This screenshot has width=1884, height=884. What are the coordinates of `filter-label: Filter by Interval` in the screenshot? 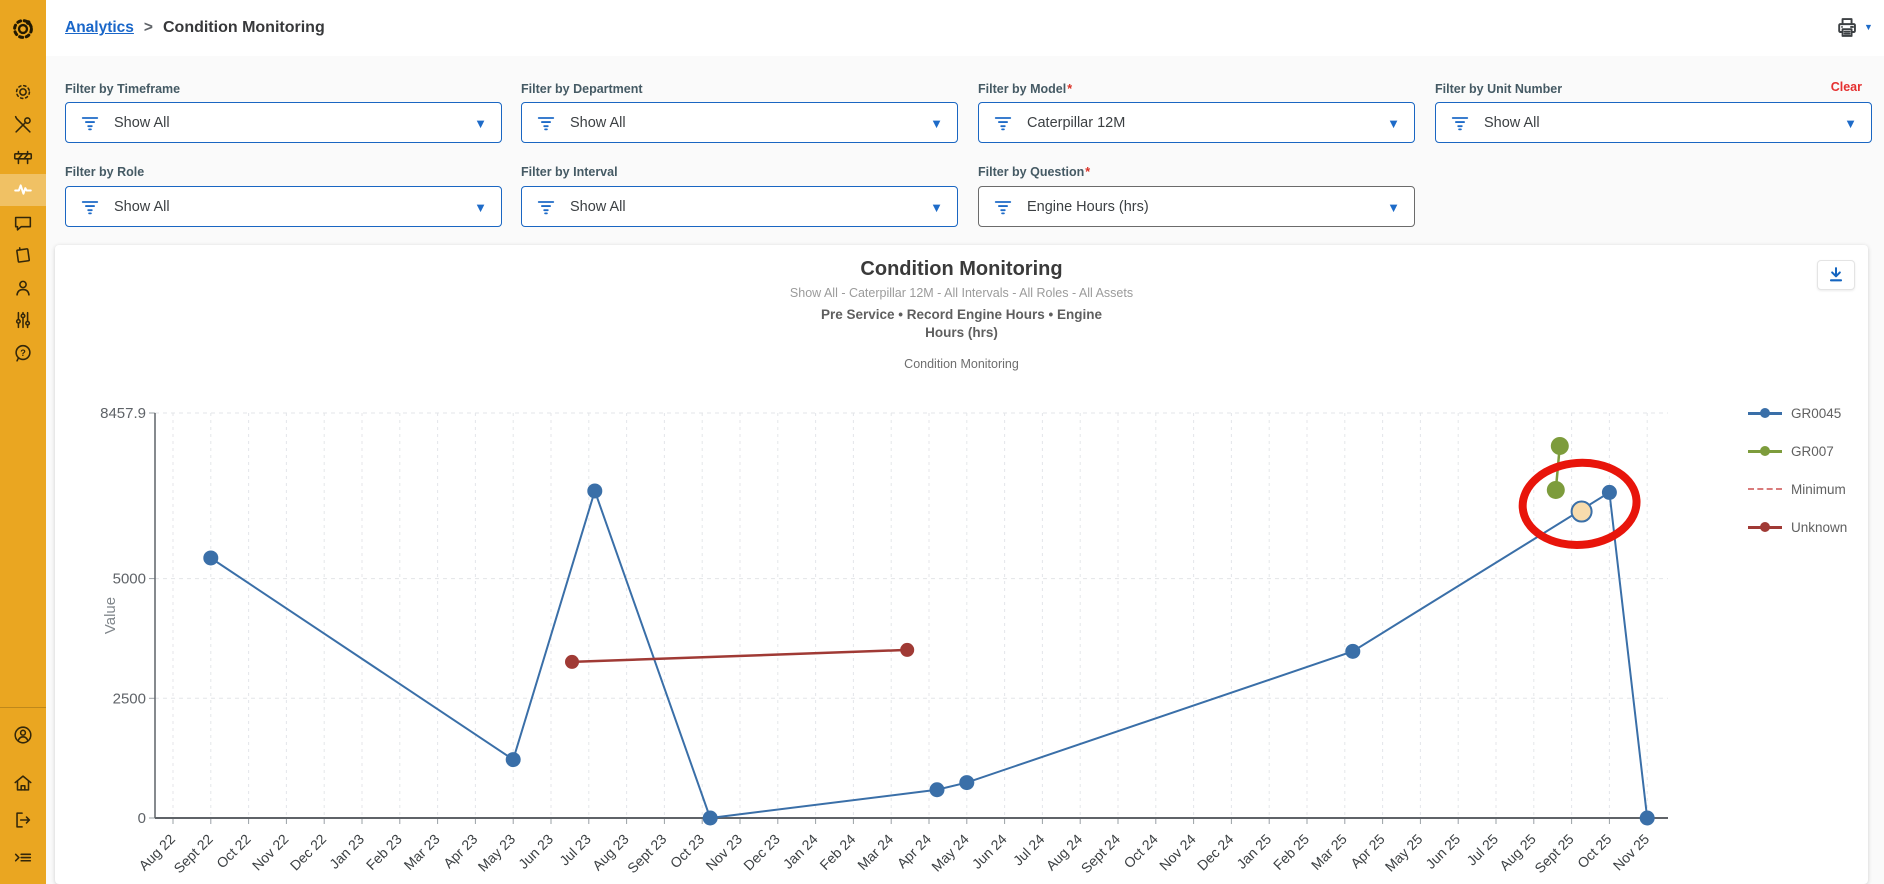 It's located at (569, 172).